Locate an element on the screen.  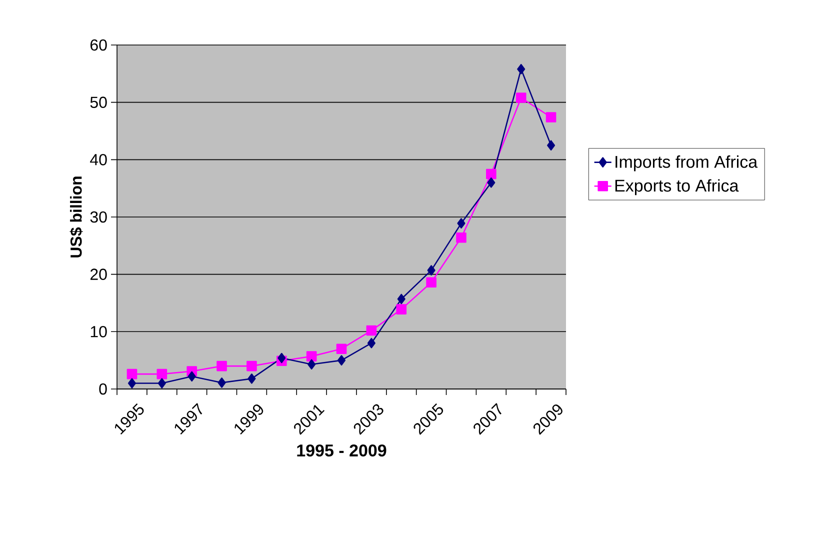
y-tick-label: 40 is located at coordinates (98, 160).